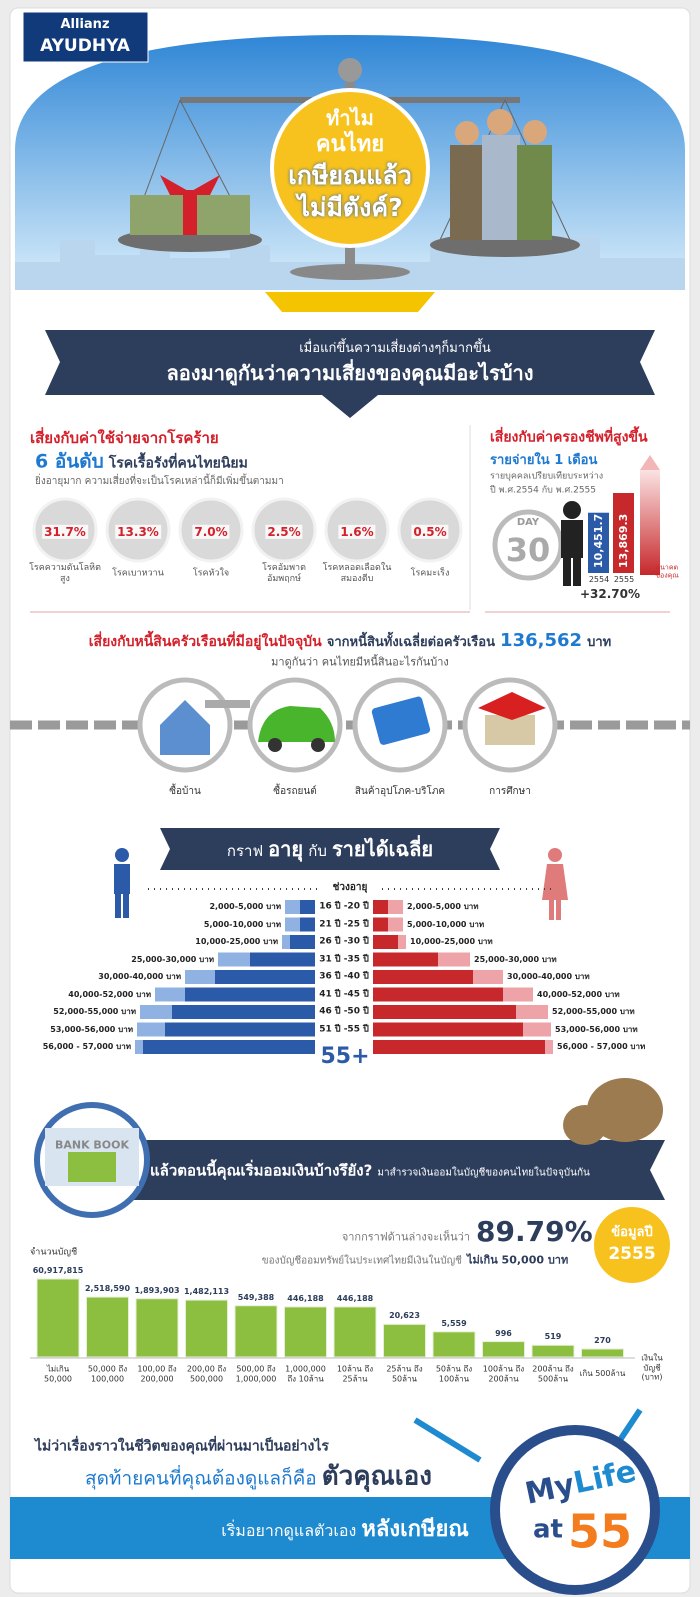 This screenshot has width=700, height=1597. What do you see at coordinates (258, 1476) in the screenshot?
I see `footer-line: สุดท้ายคนที่คุณต้องดูแลก็คือ ตัวคุณเอง` at bounding box center [258, 1476].